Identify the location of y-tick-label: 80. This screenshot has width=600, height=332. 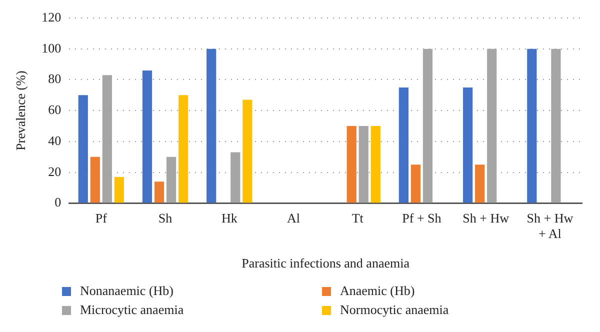
(55, 78).